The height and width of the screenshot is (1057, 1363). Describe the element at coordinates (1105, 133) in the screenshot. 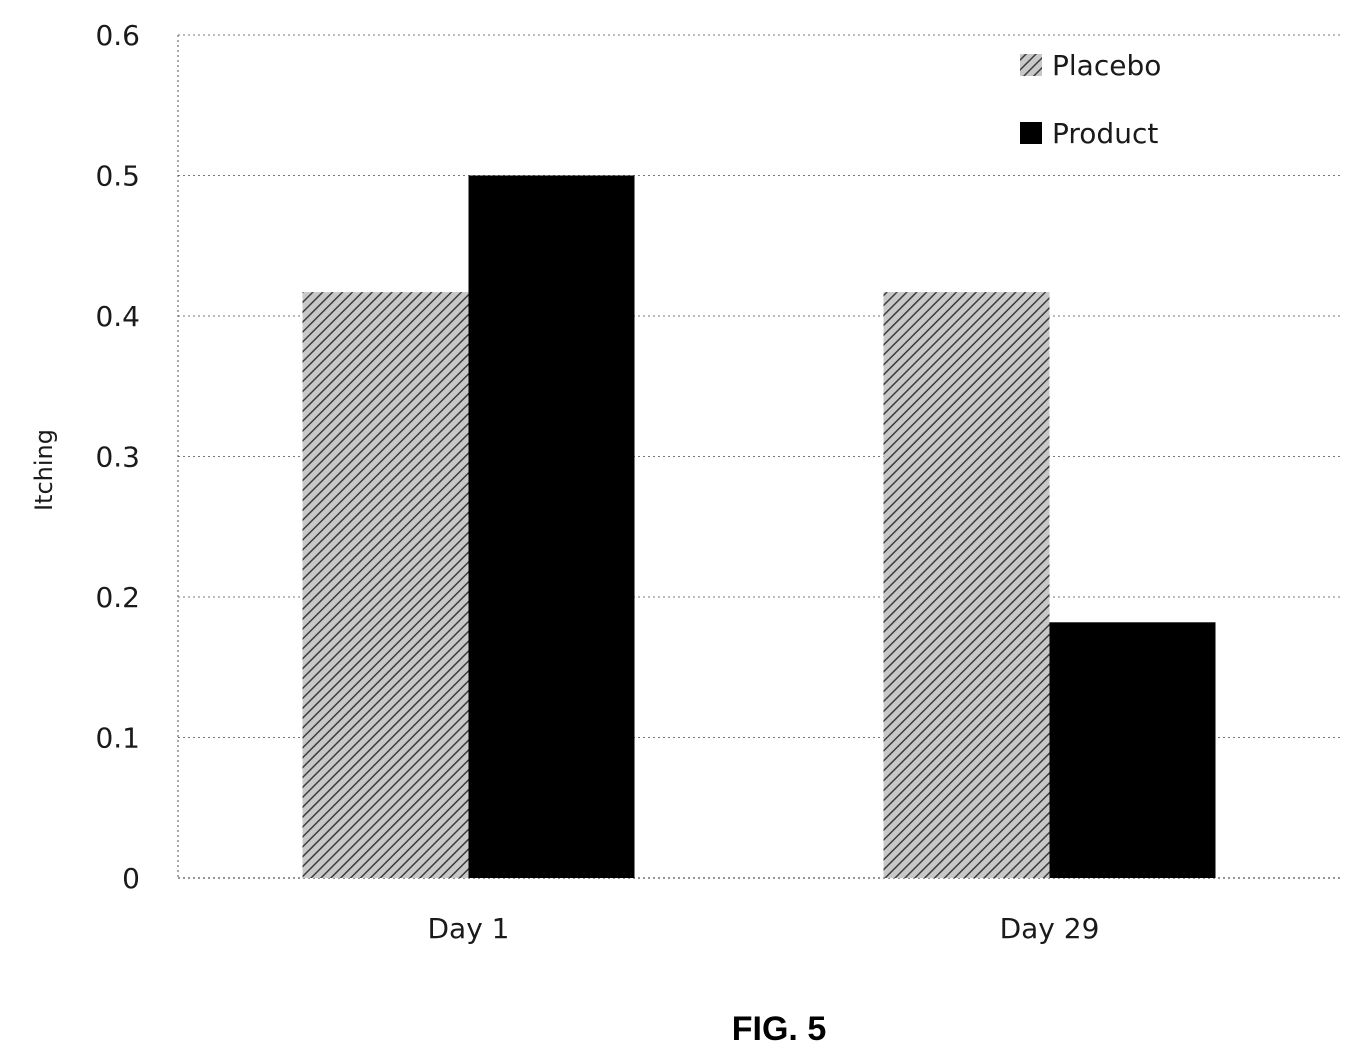

I see `legend-label-product: Product` at that location.